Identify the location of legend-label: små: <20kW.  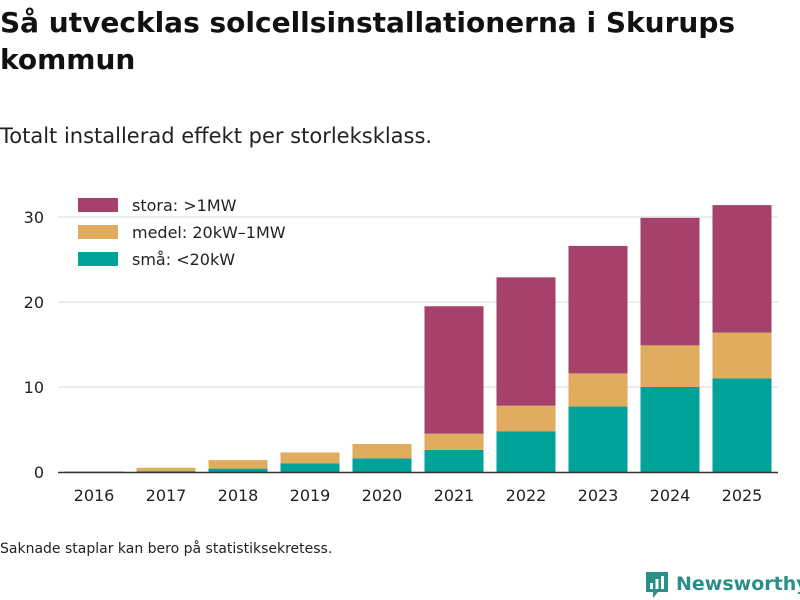
(183, 259).